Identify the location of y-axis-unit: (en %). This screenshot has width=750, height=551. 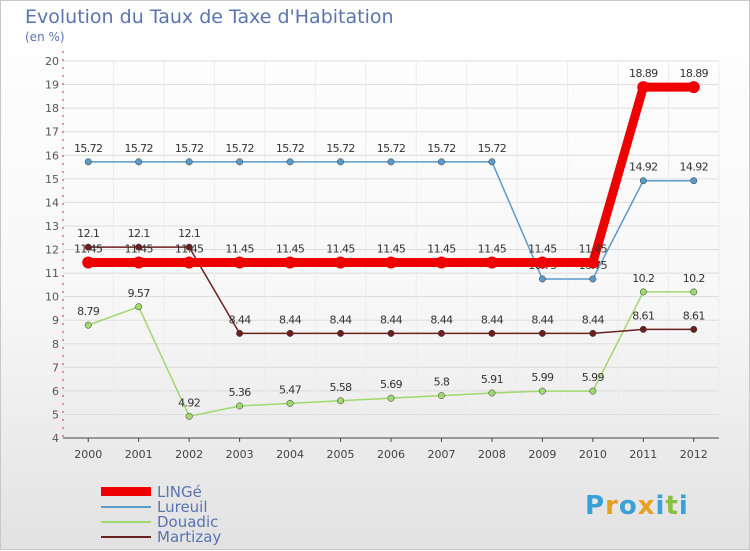
(45, 37).